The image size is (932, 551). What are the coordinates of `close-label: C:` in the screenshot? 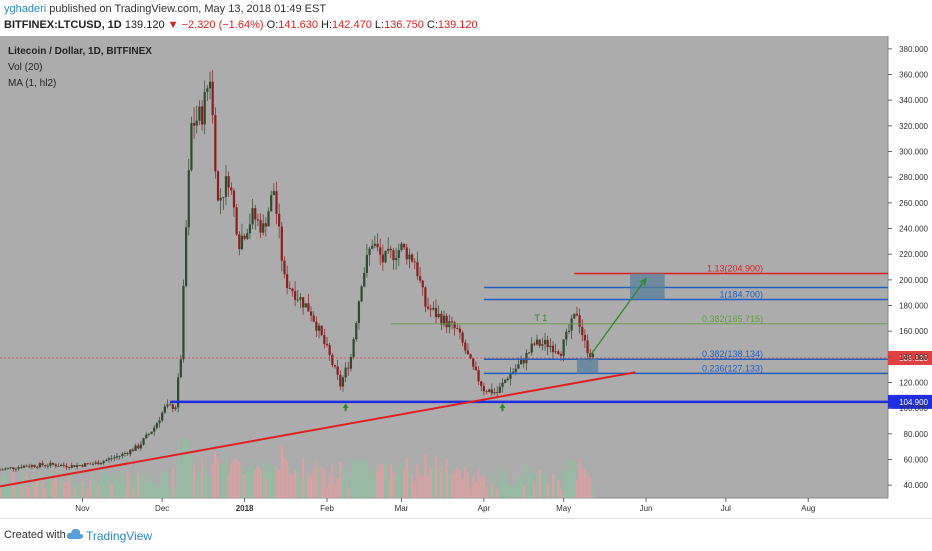 It's located at (432, 25).